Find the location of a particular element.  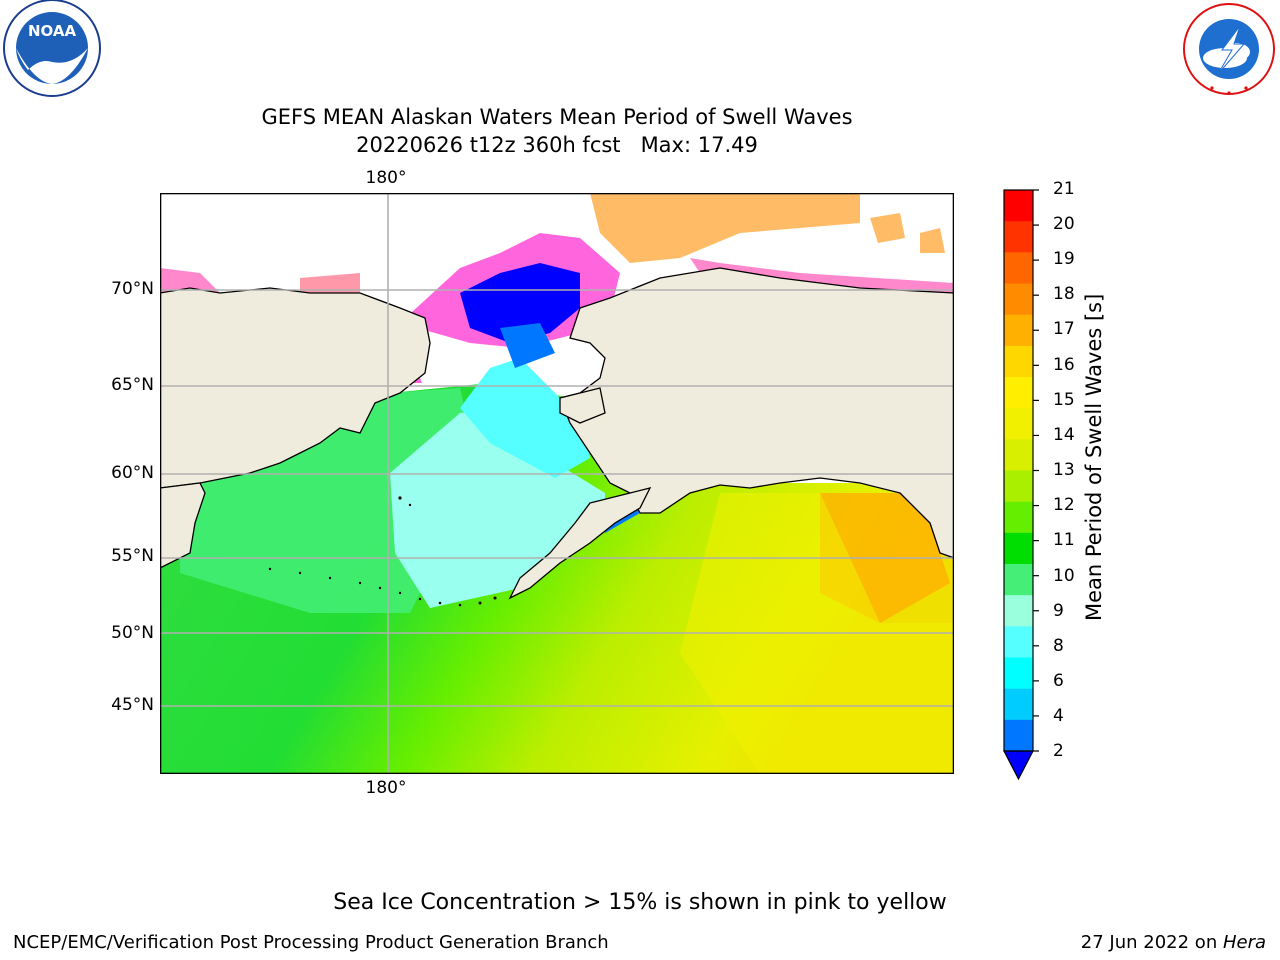

footer-date-text: 27 Jun 2022 on is located at coordinates (1151, 942).